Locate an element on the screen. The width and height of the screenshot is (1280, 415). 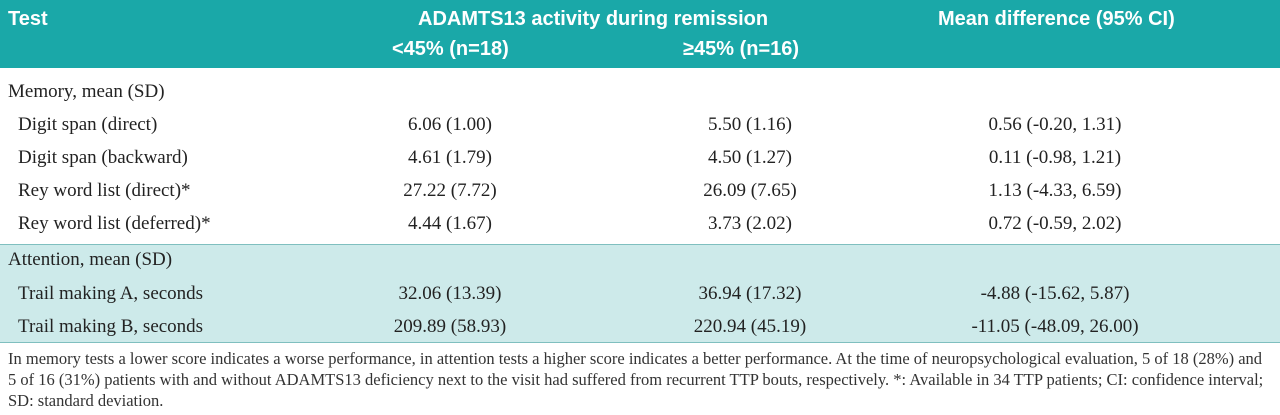
row-high: 5.50 (1.16) is located at coordinates (750, 124).